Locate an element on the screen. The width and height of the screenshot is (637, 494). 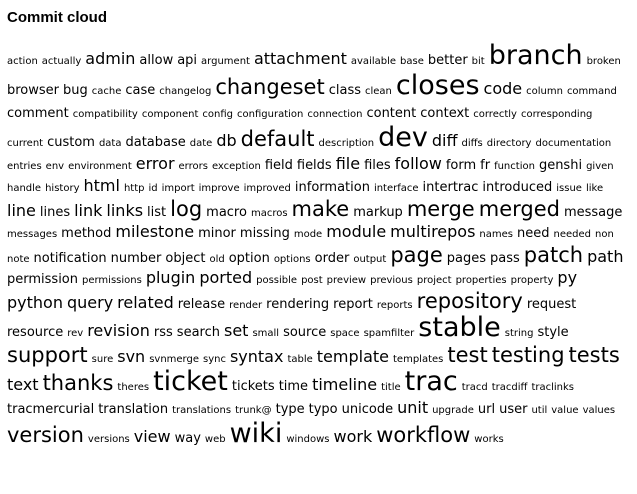
tag-link-string: string is located at coordinates (519, 333).